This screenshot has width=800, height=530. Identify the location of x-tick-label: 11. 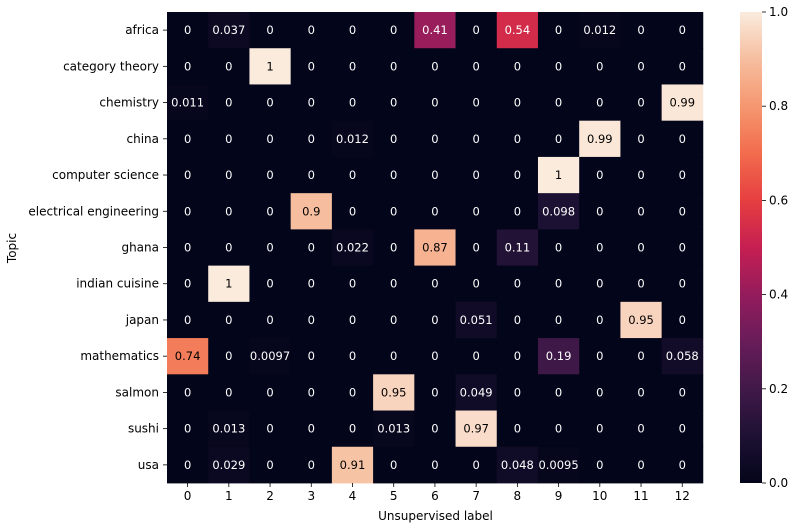
(640, 496).